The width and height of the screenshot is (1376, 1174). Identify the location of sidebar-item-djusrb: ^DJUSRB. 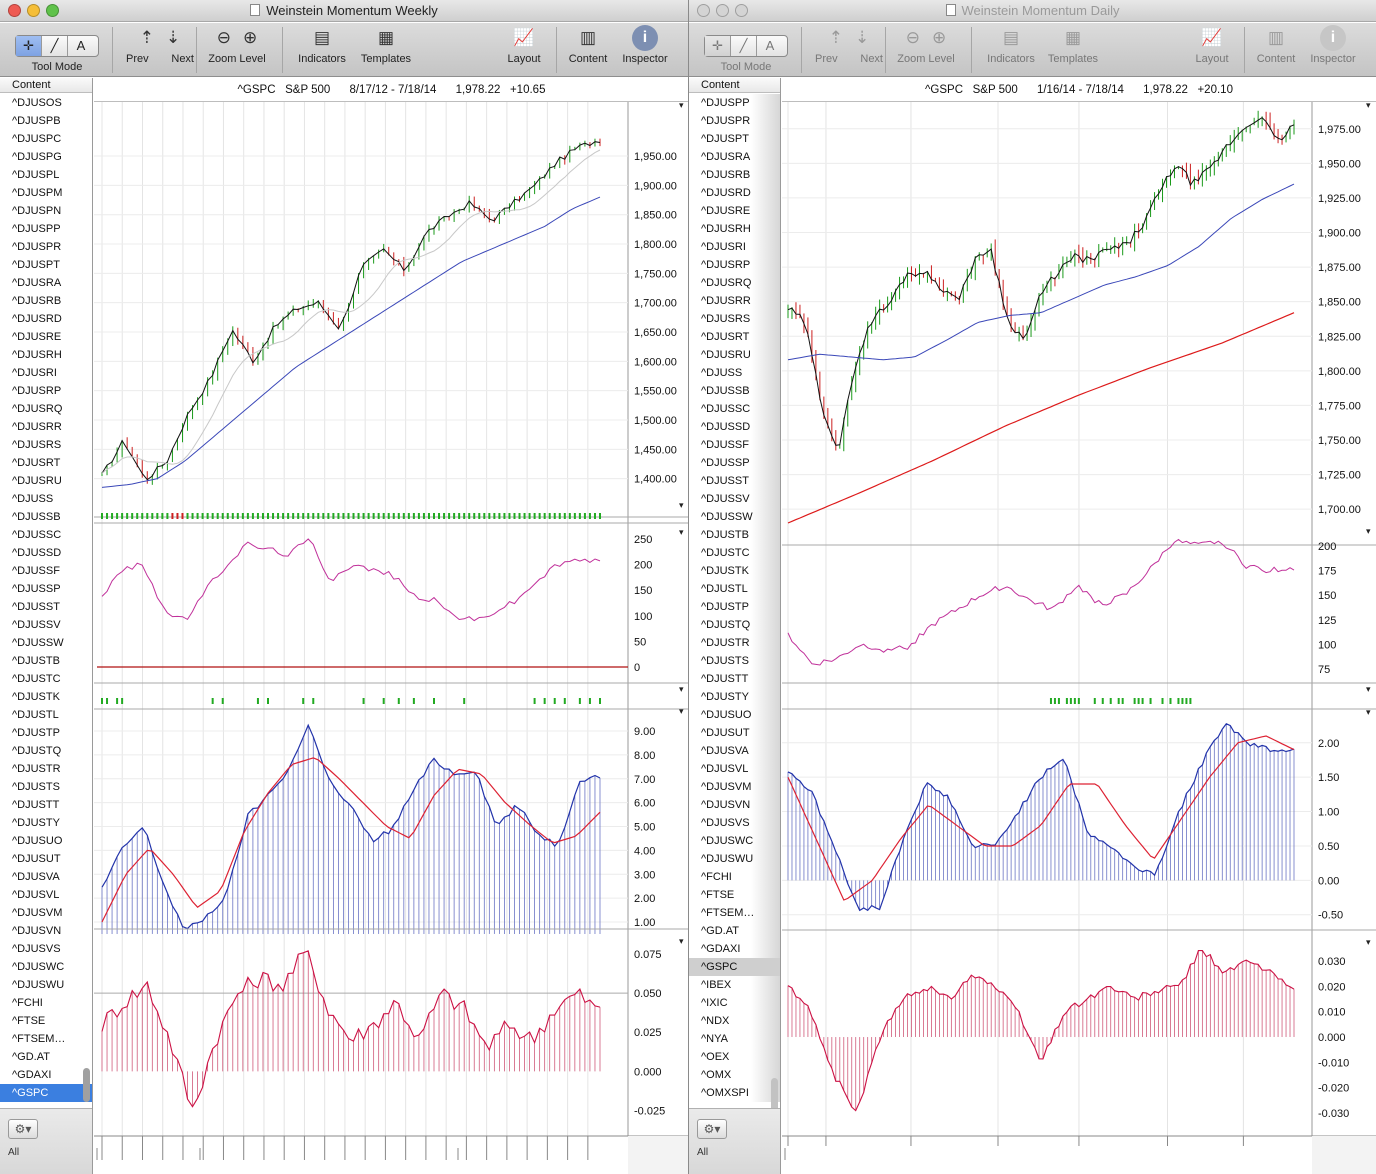
(734, 175).